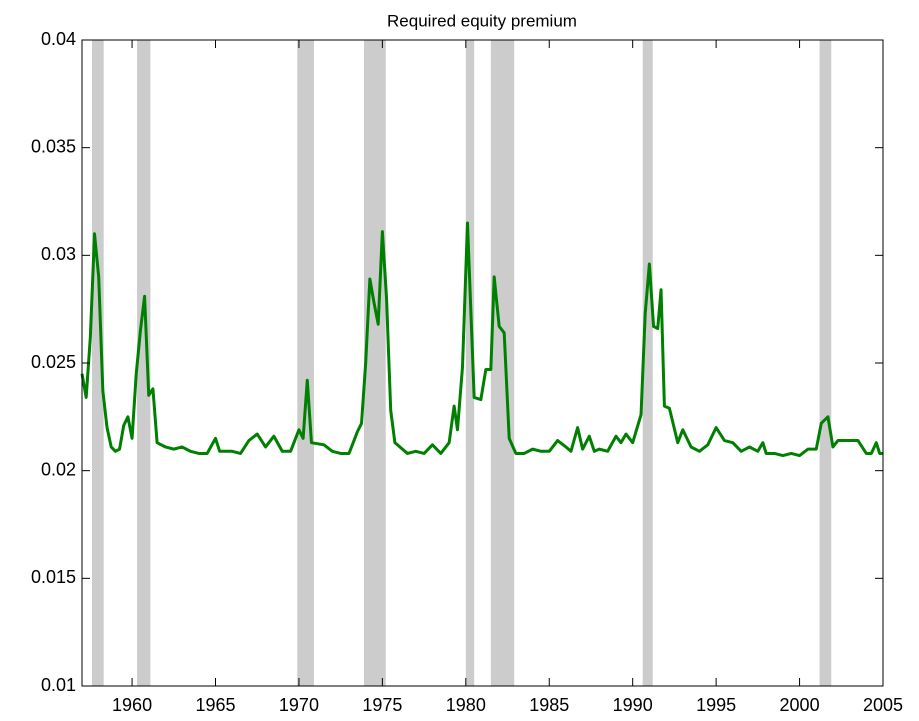 This screenshot has width=919, height=721. Describe the element at coordinates (466, 705) in the screenshot. I see `x-tick-label: 1980` at that location.